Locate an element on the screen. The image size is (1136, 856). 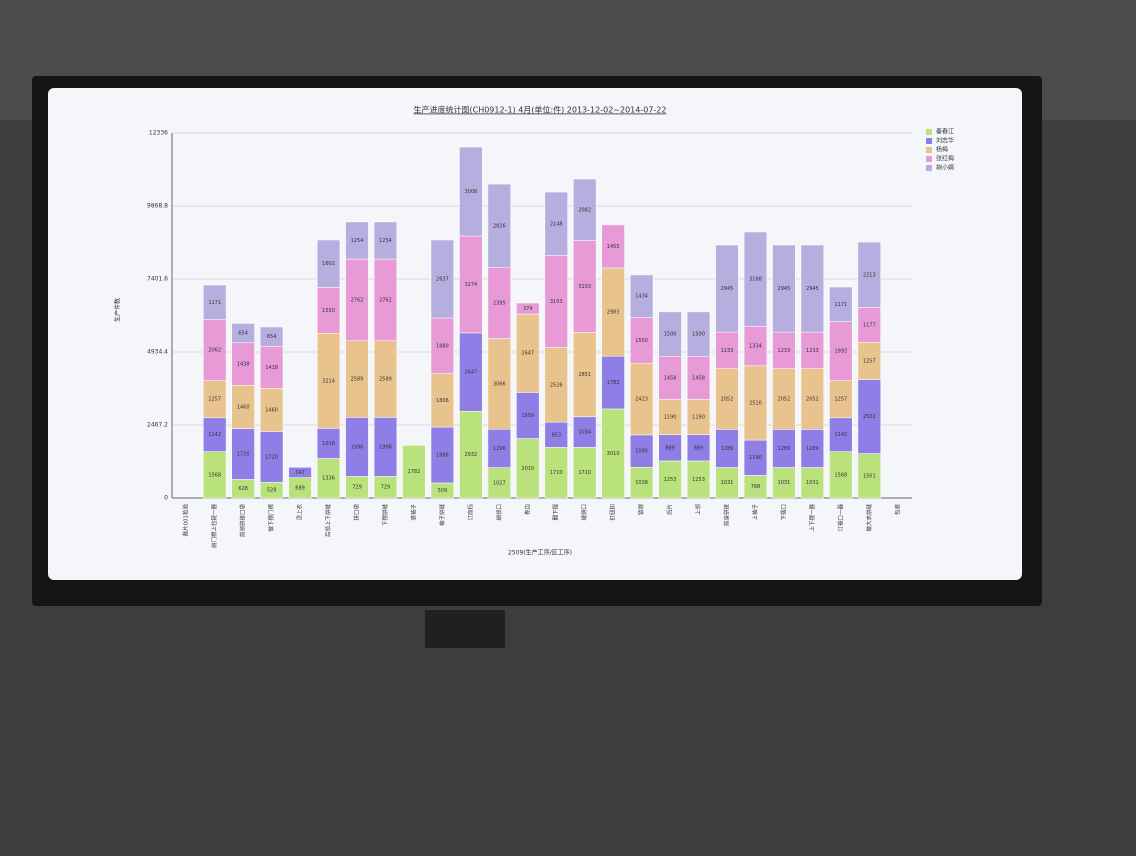
y-tick-label: 4934.4 is located at coordinates (157, 352).